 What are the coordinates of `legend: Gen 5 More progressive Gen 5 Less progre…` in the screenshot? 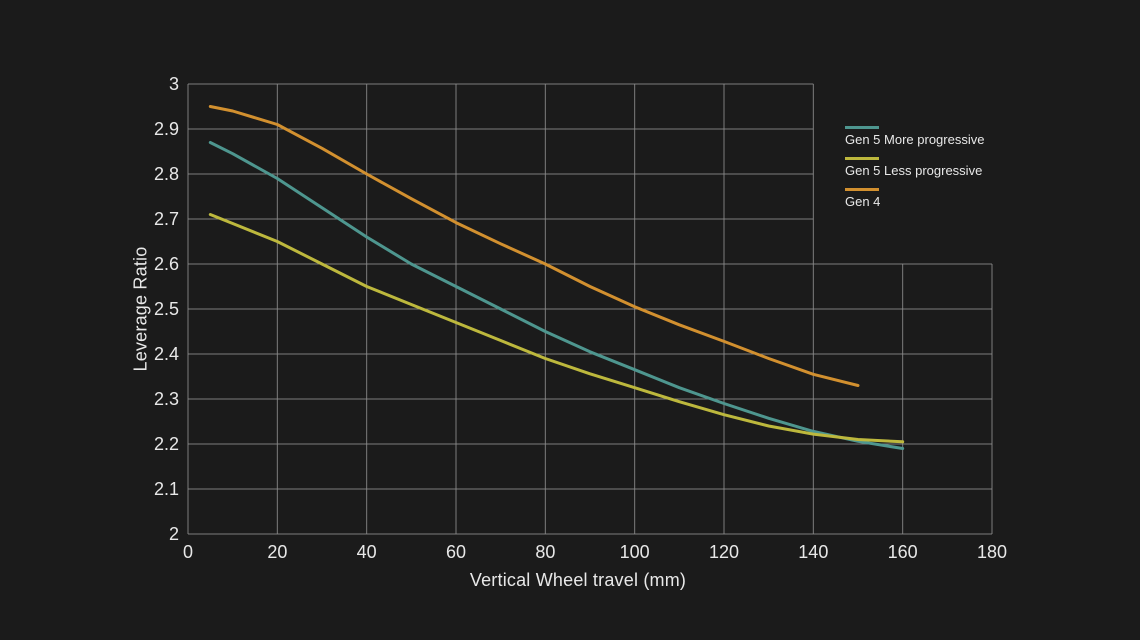 It's located at (914, 172).